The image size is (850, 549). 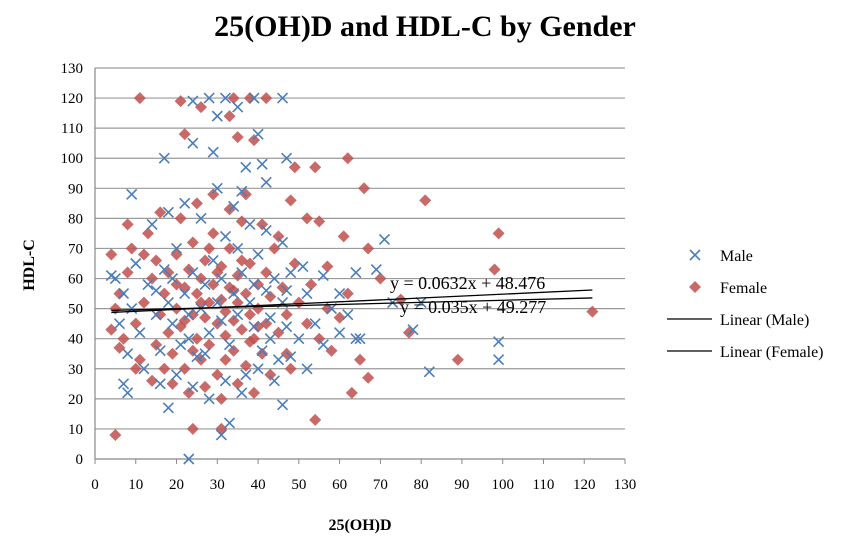 What do you see at coordinates (80, 460) in the screenshot?
I see `y-tick-label: 0` at bounding box center [80, 460].